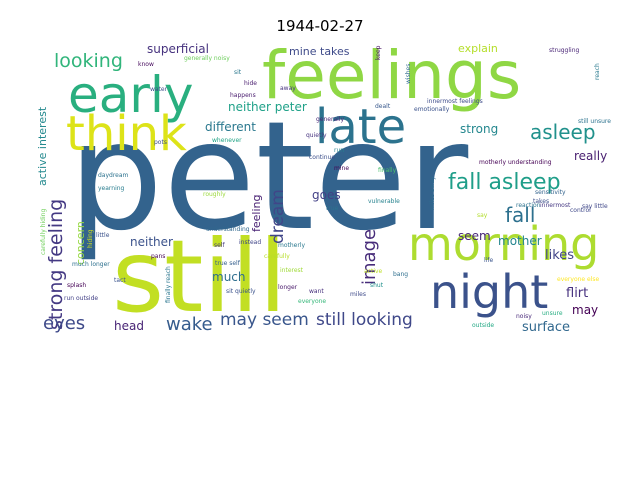  What do you see at coordinates (228, 229) in the screenshot?
I see `cloud-word: understanding` at bounding box center [228, 229].